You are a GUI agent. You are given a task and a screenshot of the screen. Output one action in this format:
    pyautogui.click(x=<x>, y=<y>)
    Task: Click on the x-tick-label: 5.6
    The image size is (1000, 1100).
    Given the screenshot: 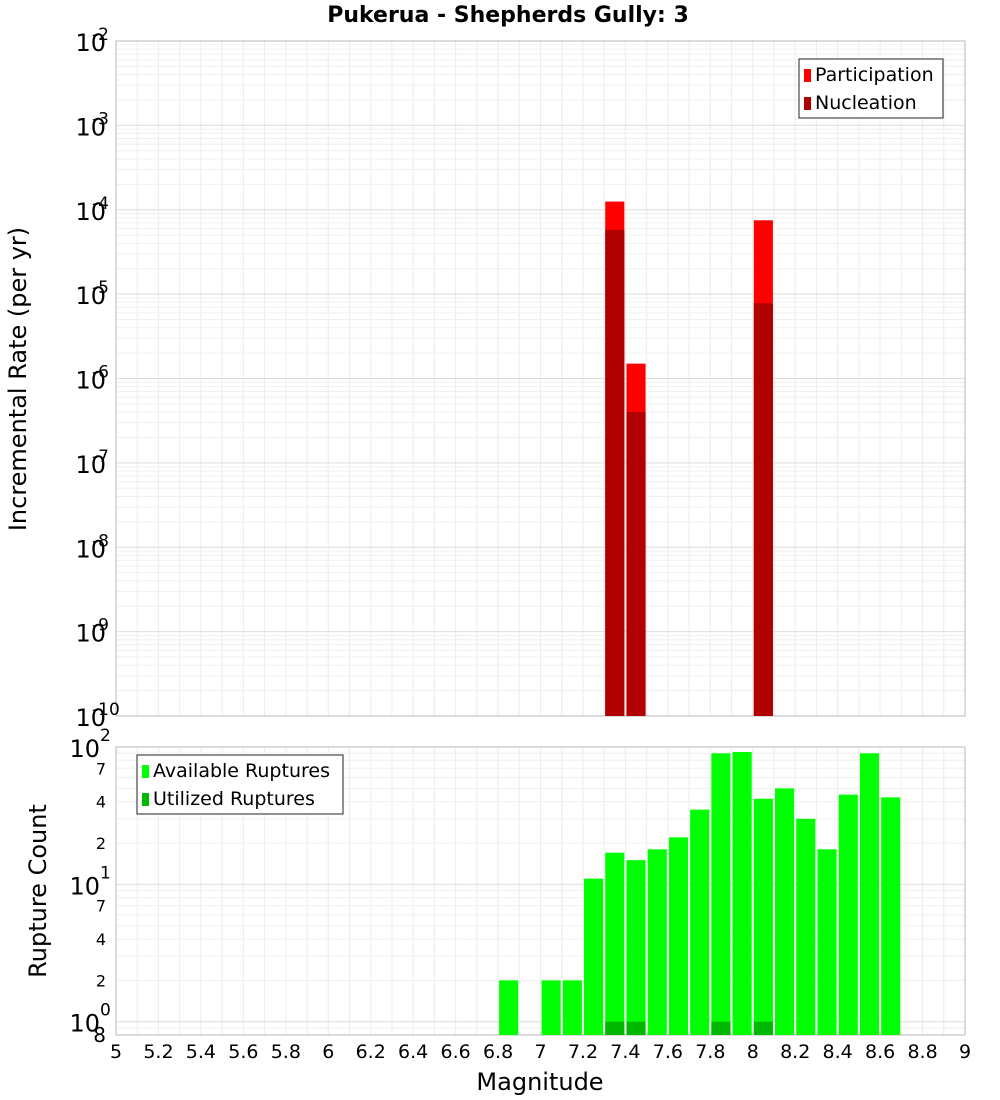 What is the action you would take?
    pyautogui.click(x=243, y=1052)
    